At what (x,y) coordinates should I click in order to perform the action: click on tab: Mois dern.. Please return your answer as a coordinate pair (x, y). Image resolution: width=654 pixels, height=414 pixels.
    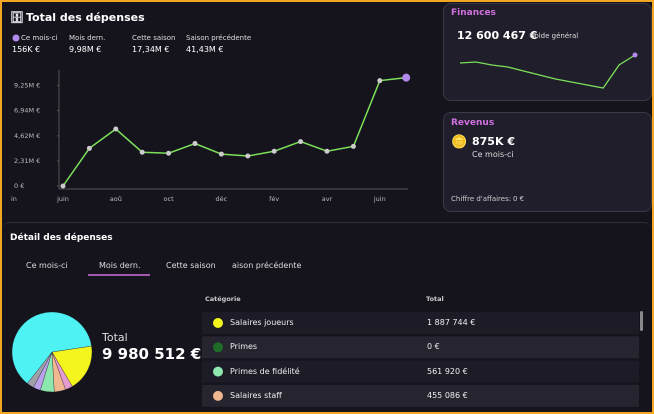
    Looking at the image, I should click on (120, 265).